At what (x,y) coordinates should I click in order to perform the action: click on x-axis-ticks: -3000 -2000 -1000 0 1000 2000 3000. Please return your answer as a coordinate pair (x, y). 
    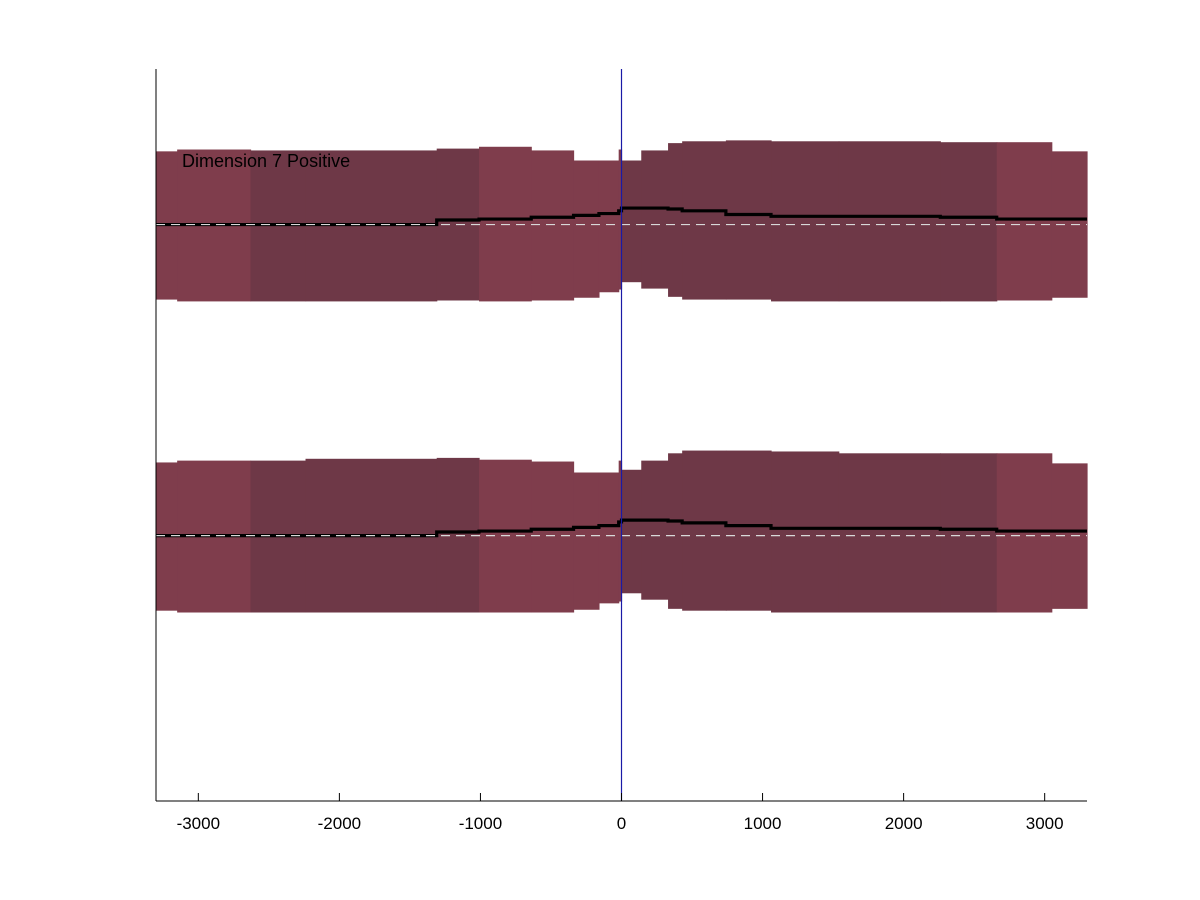
    Looking at the image, I should click on (620, 813).